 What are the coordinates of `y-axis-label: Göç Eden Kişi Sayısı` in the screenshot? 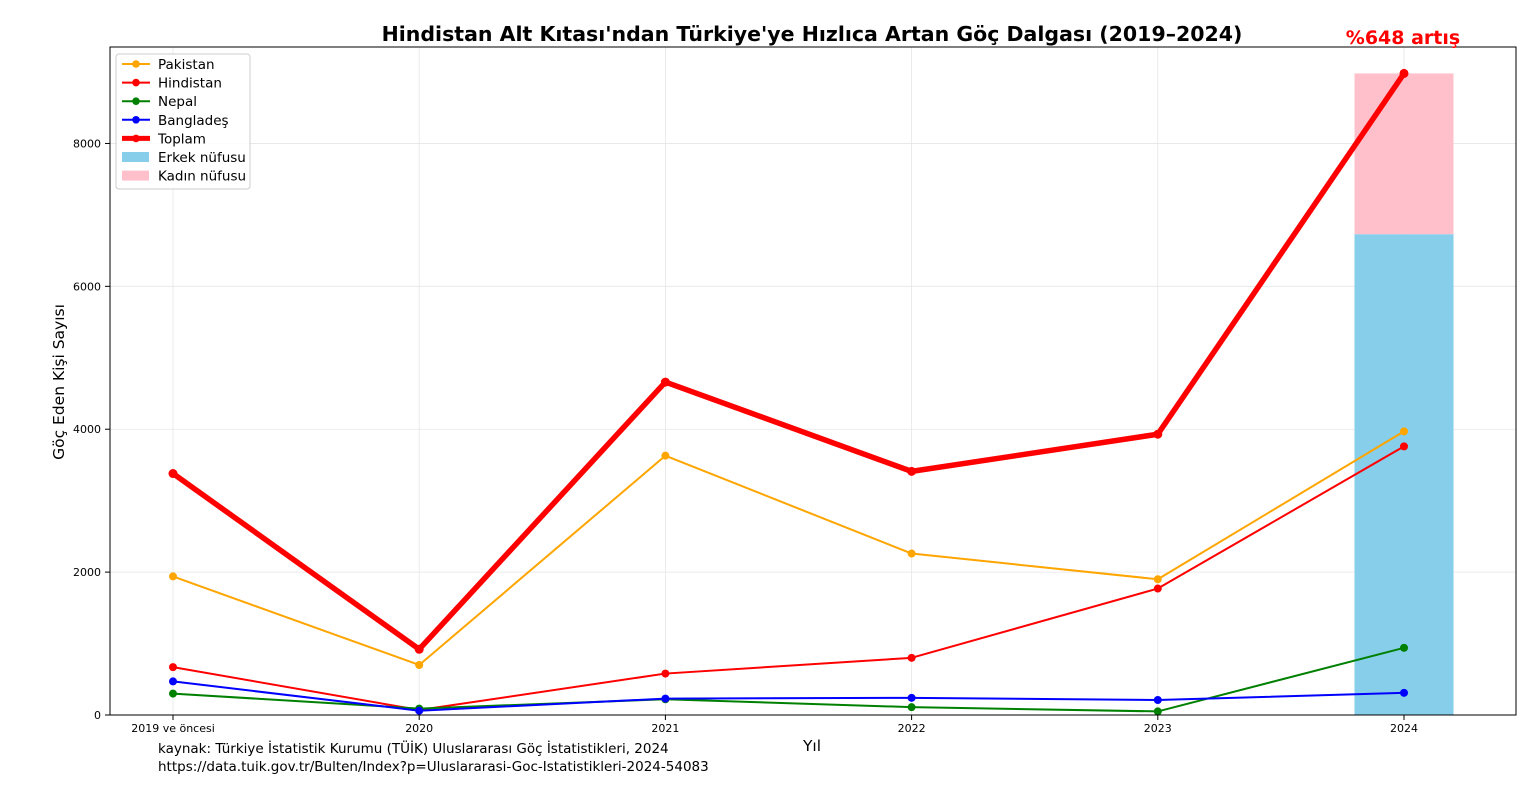 It's located at (59, 382).